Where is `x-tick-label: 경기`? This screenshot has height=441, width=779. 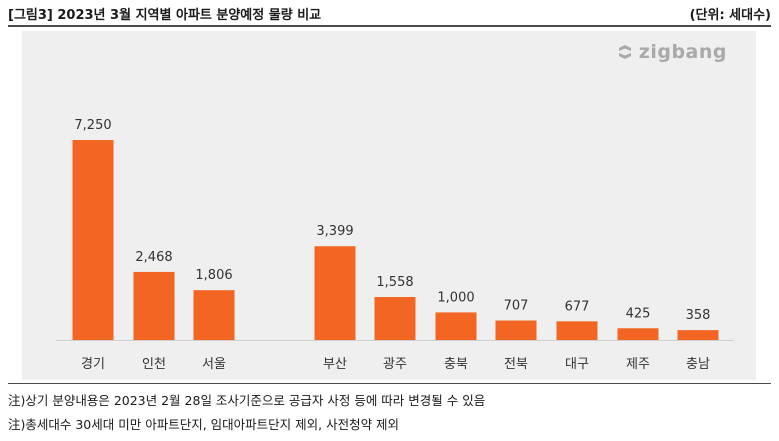
x-tick-label: 경기 is located at coordinates (93, 364).